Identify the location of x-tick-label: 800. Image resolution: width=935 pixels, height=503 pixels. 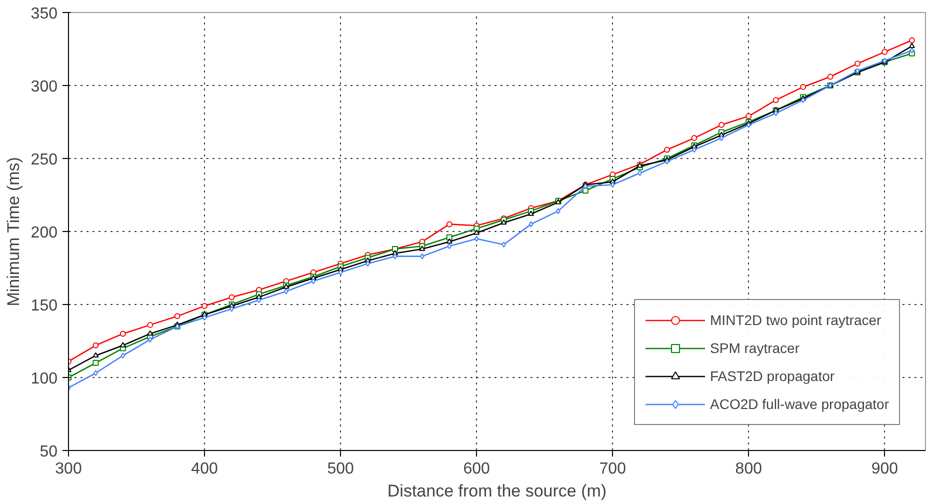
(748, 469).